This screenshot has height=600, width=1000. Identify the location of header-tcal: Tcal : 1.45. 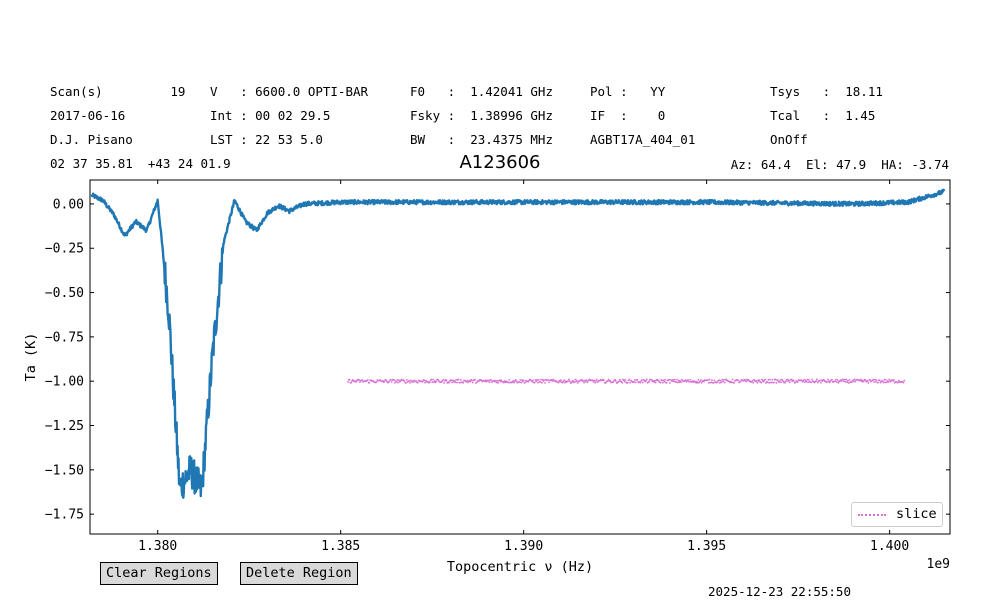
(823, 115).